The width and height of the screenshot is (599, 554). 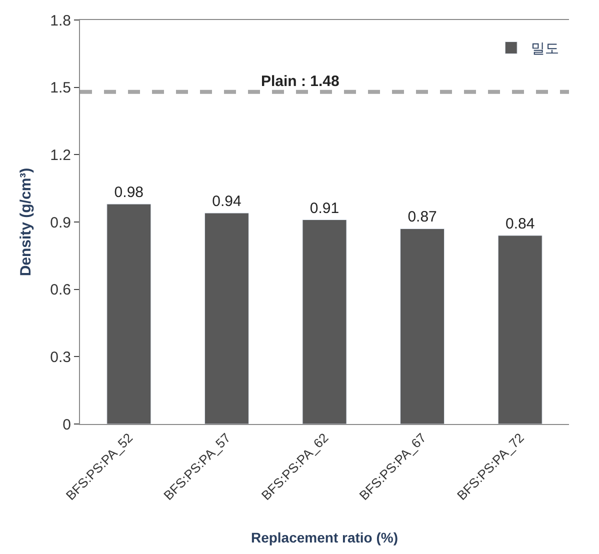 I want to click on y-tick-label: 1.2, so click(x=60, y=155).